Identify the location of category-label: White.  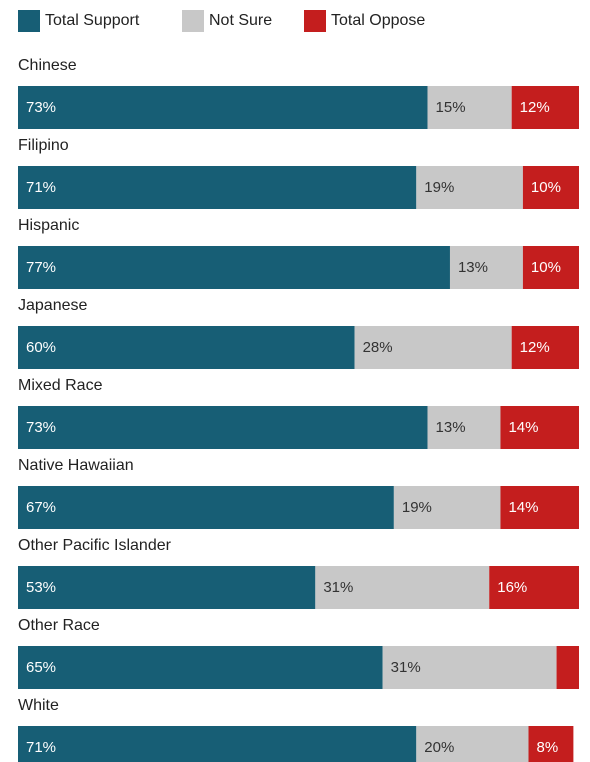
(38, 705).